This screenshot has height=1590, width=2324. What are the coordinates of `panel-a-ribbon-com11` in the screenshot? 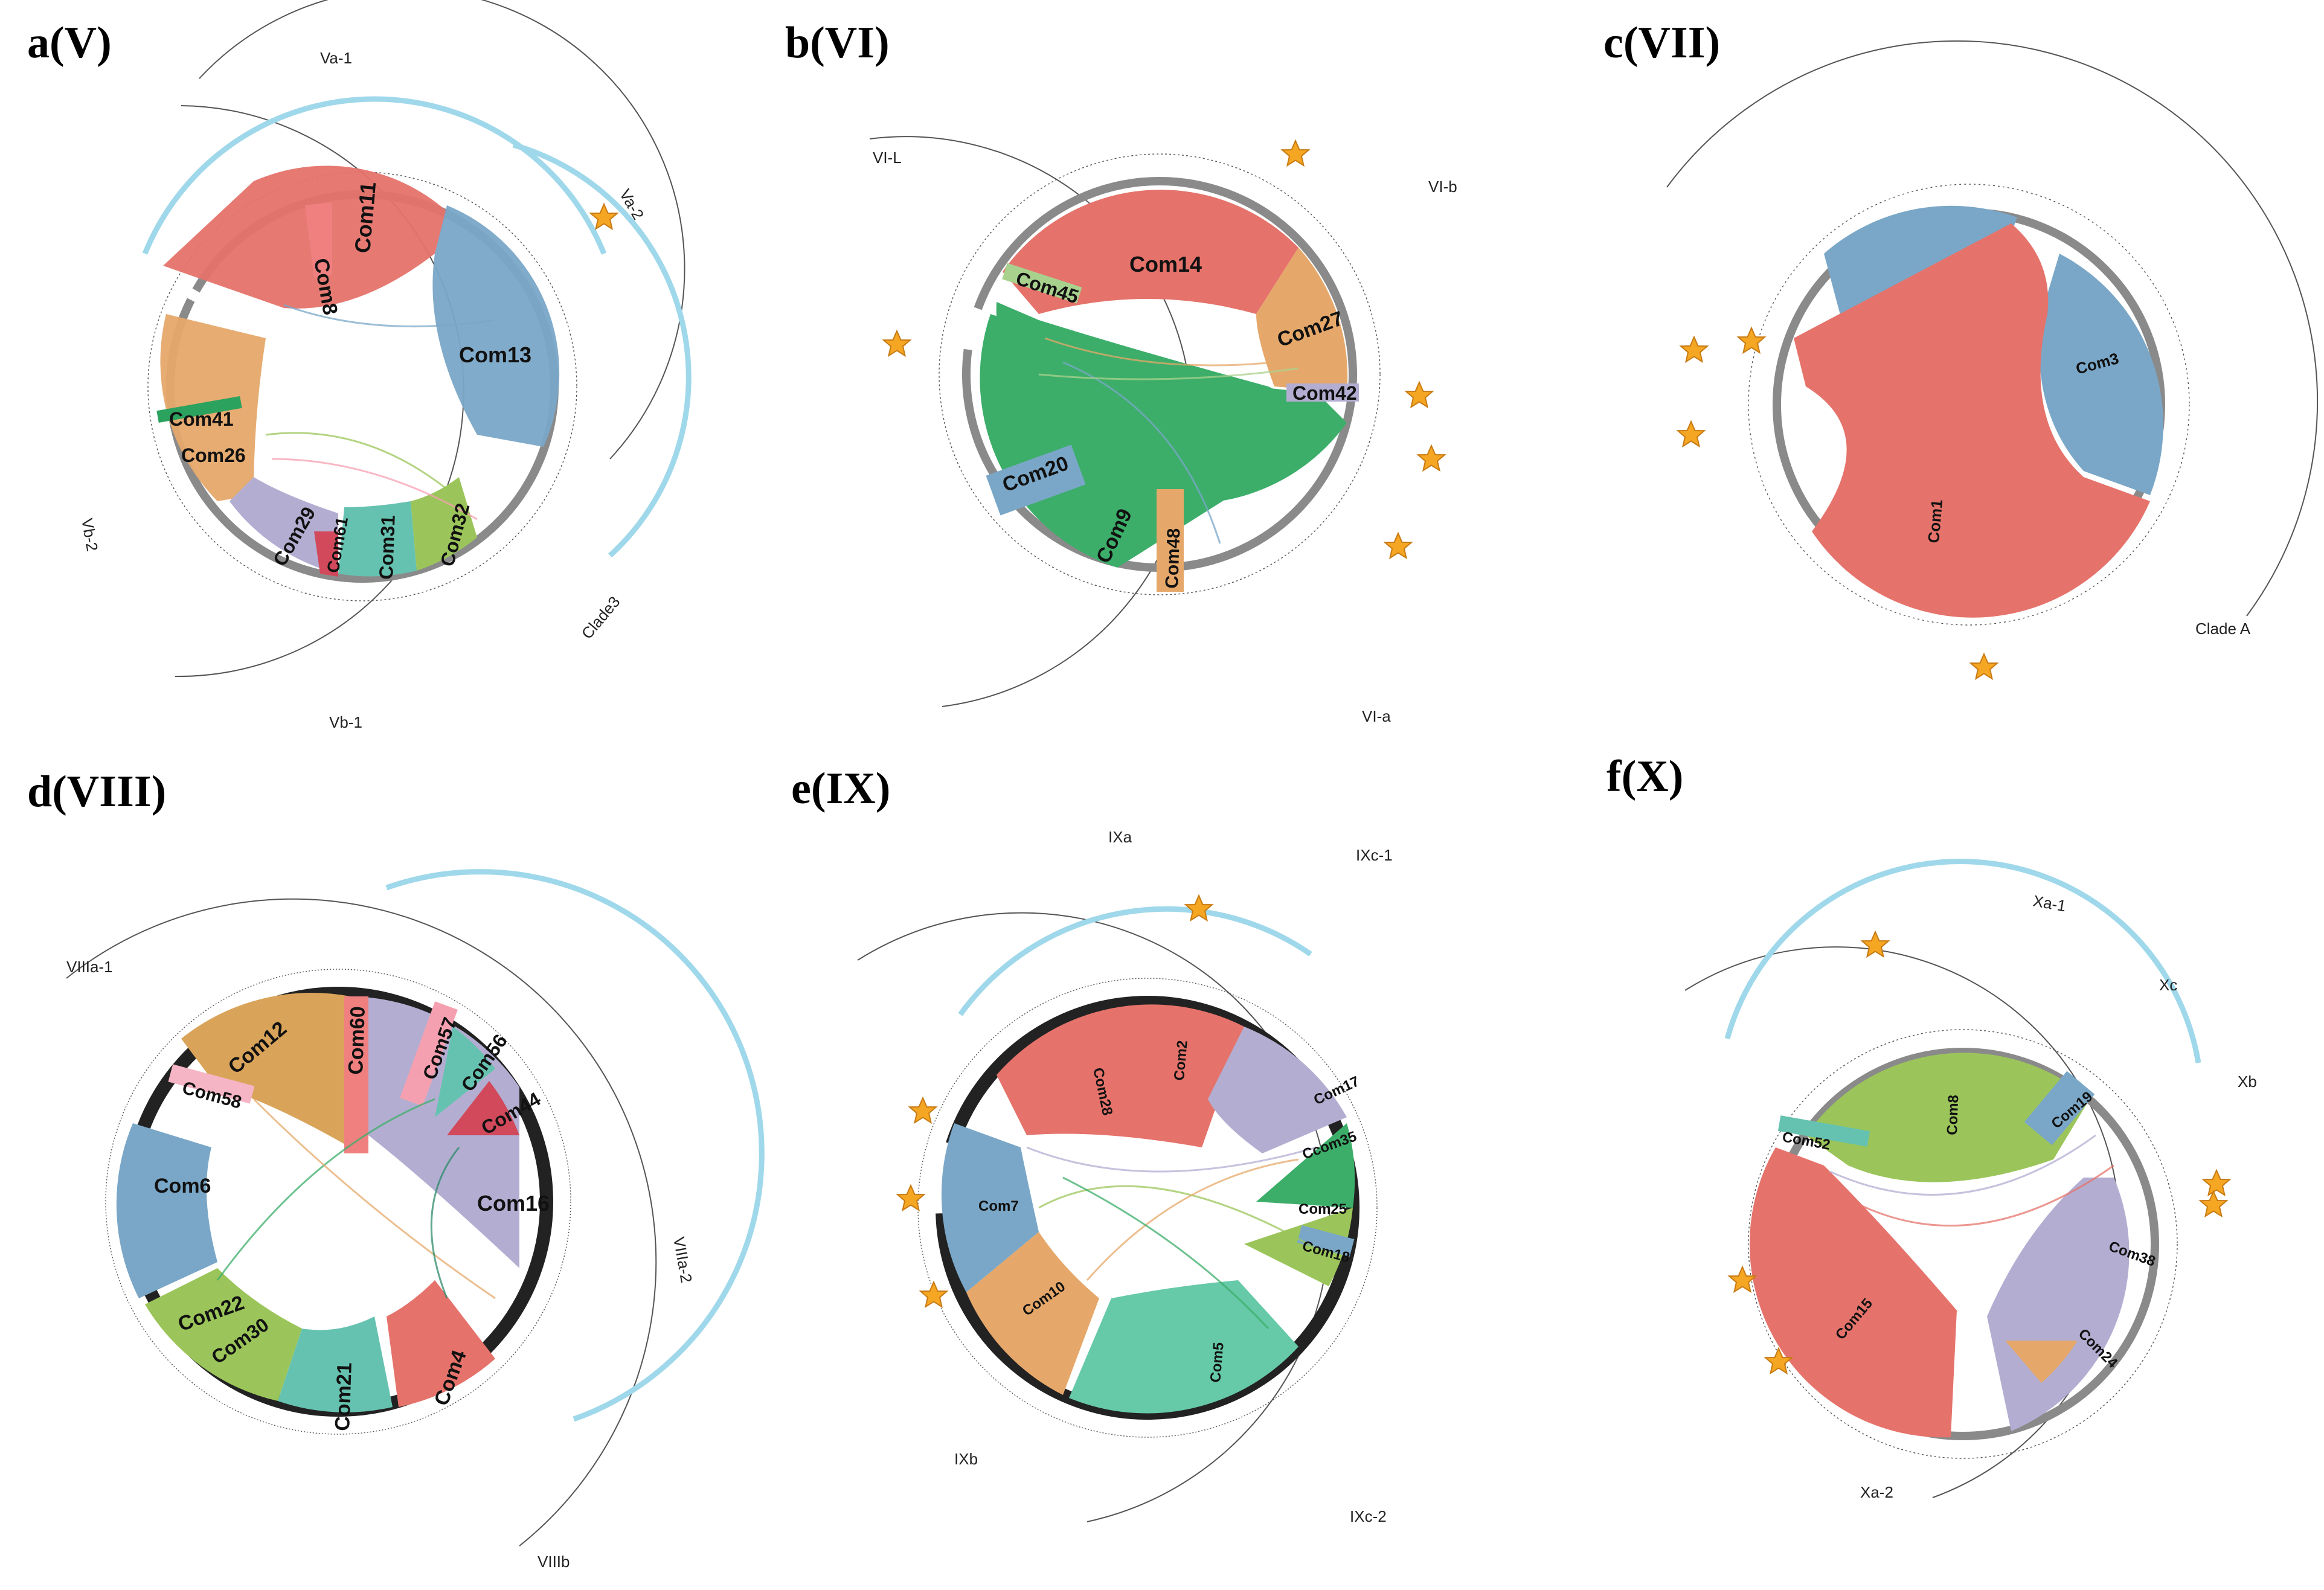 It's located at (305, 237).